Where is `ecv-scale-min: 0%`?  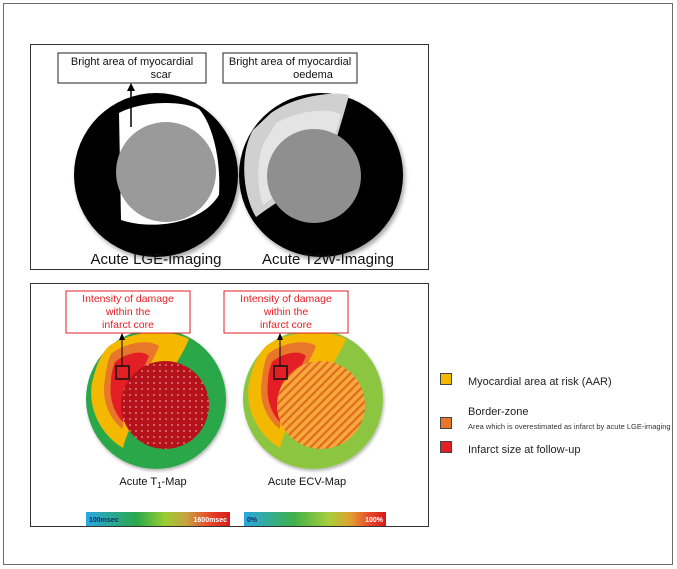
ecv-scale-min: 0% is located at coordinates (252, 520).